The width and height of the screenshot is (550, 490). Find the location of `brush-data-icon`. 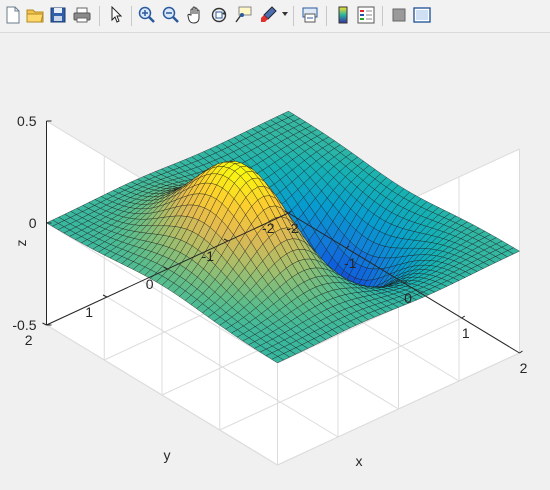

brush-data-icon is located at coordinates (268, 15).